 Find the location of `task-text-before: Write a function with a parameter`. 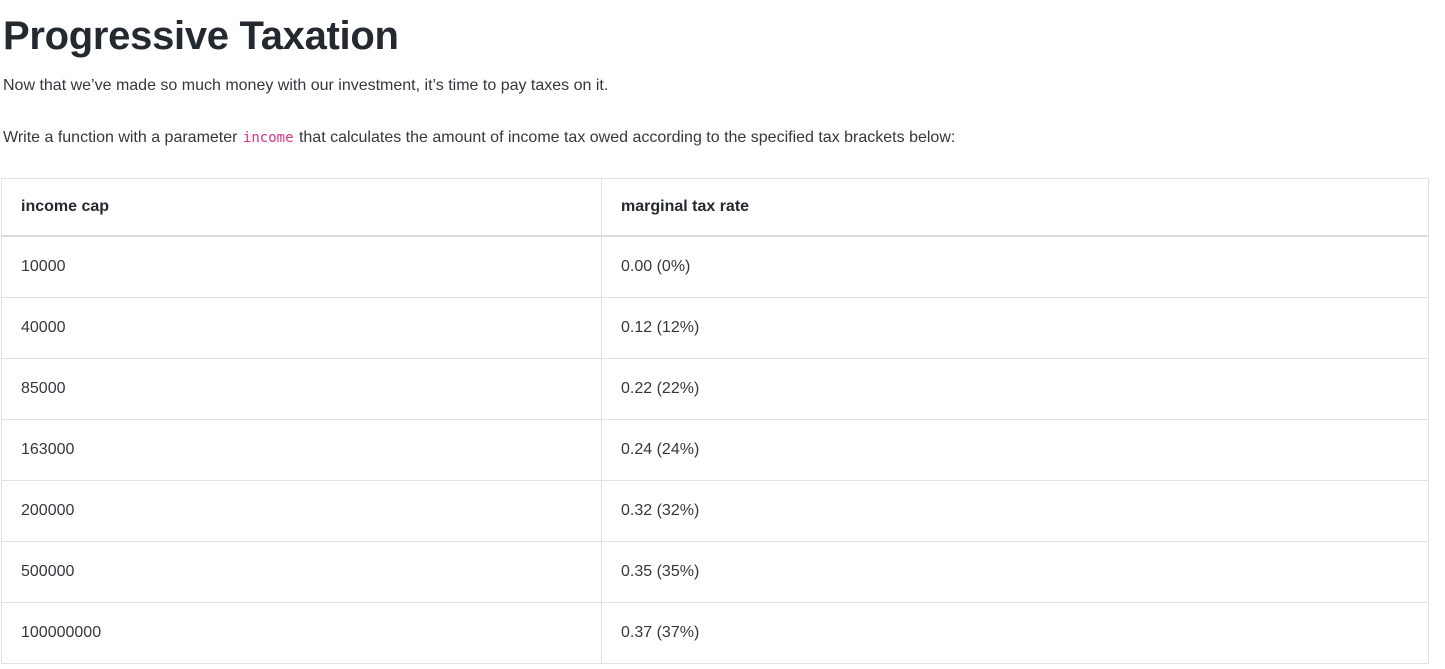

task-text-before: Write a function with a parameter is located at coordinates (122, 137).